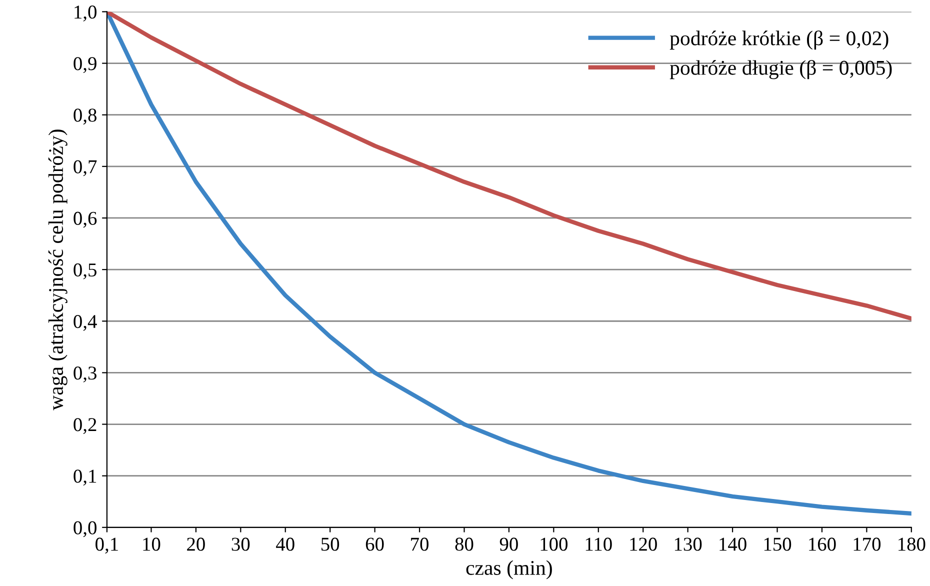  Describe the element at coordinates (554, 544) in the screenshot. I see `x-tick-label: 100` at that location.